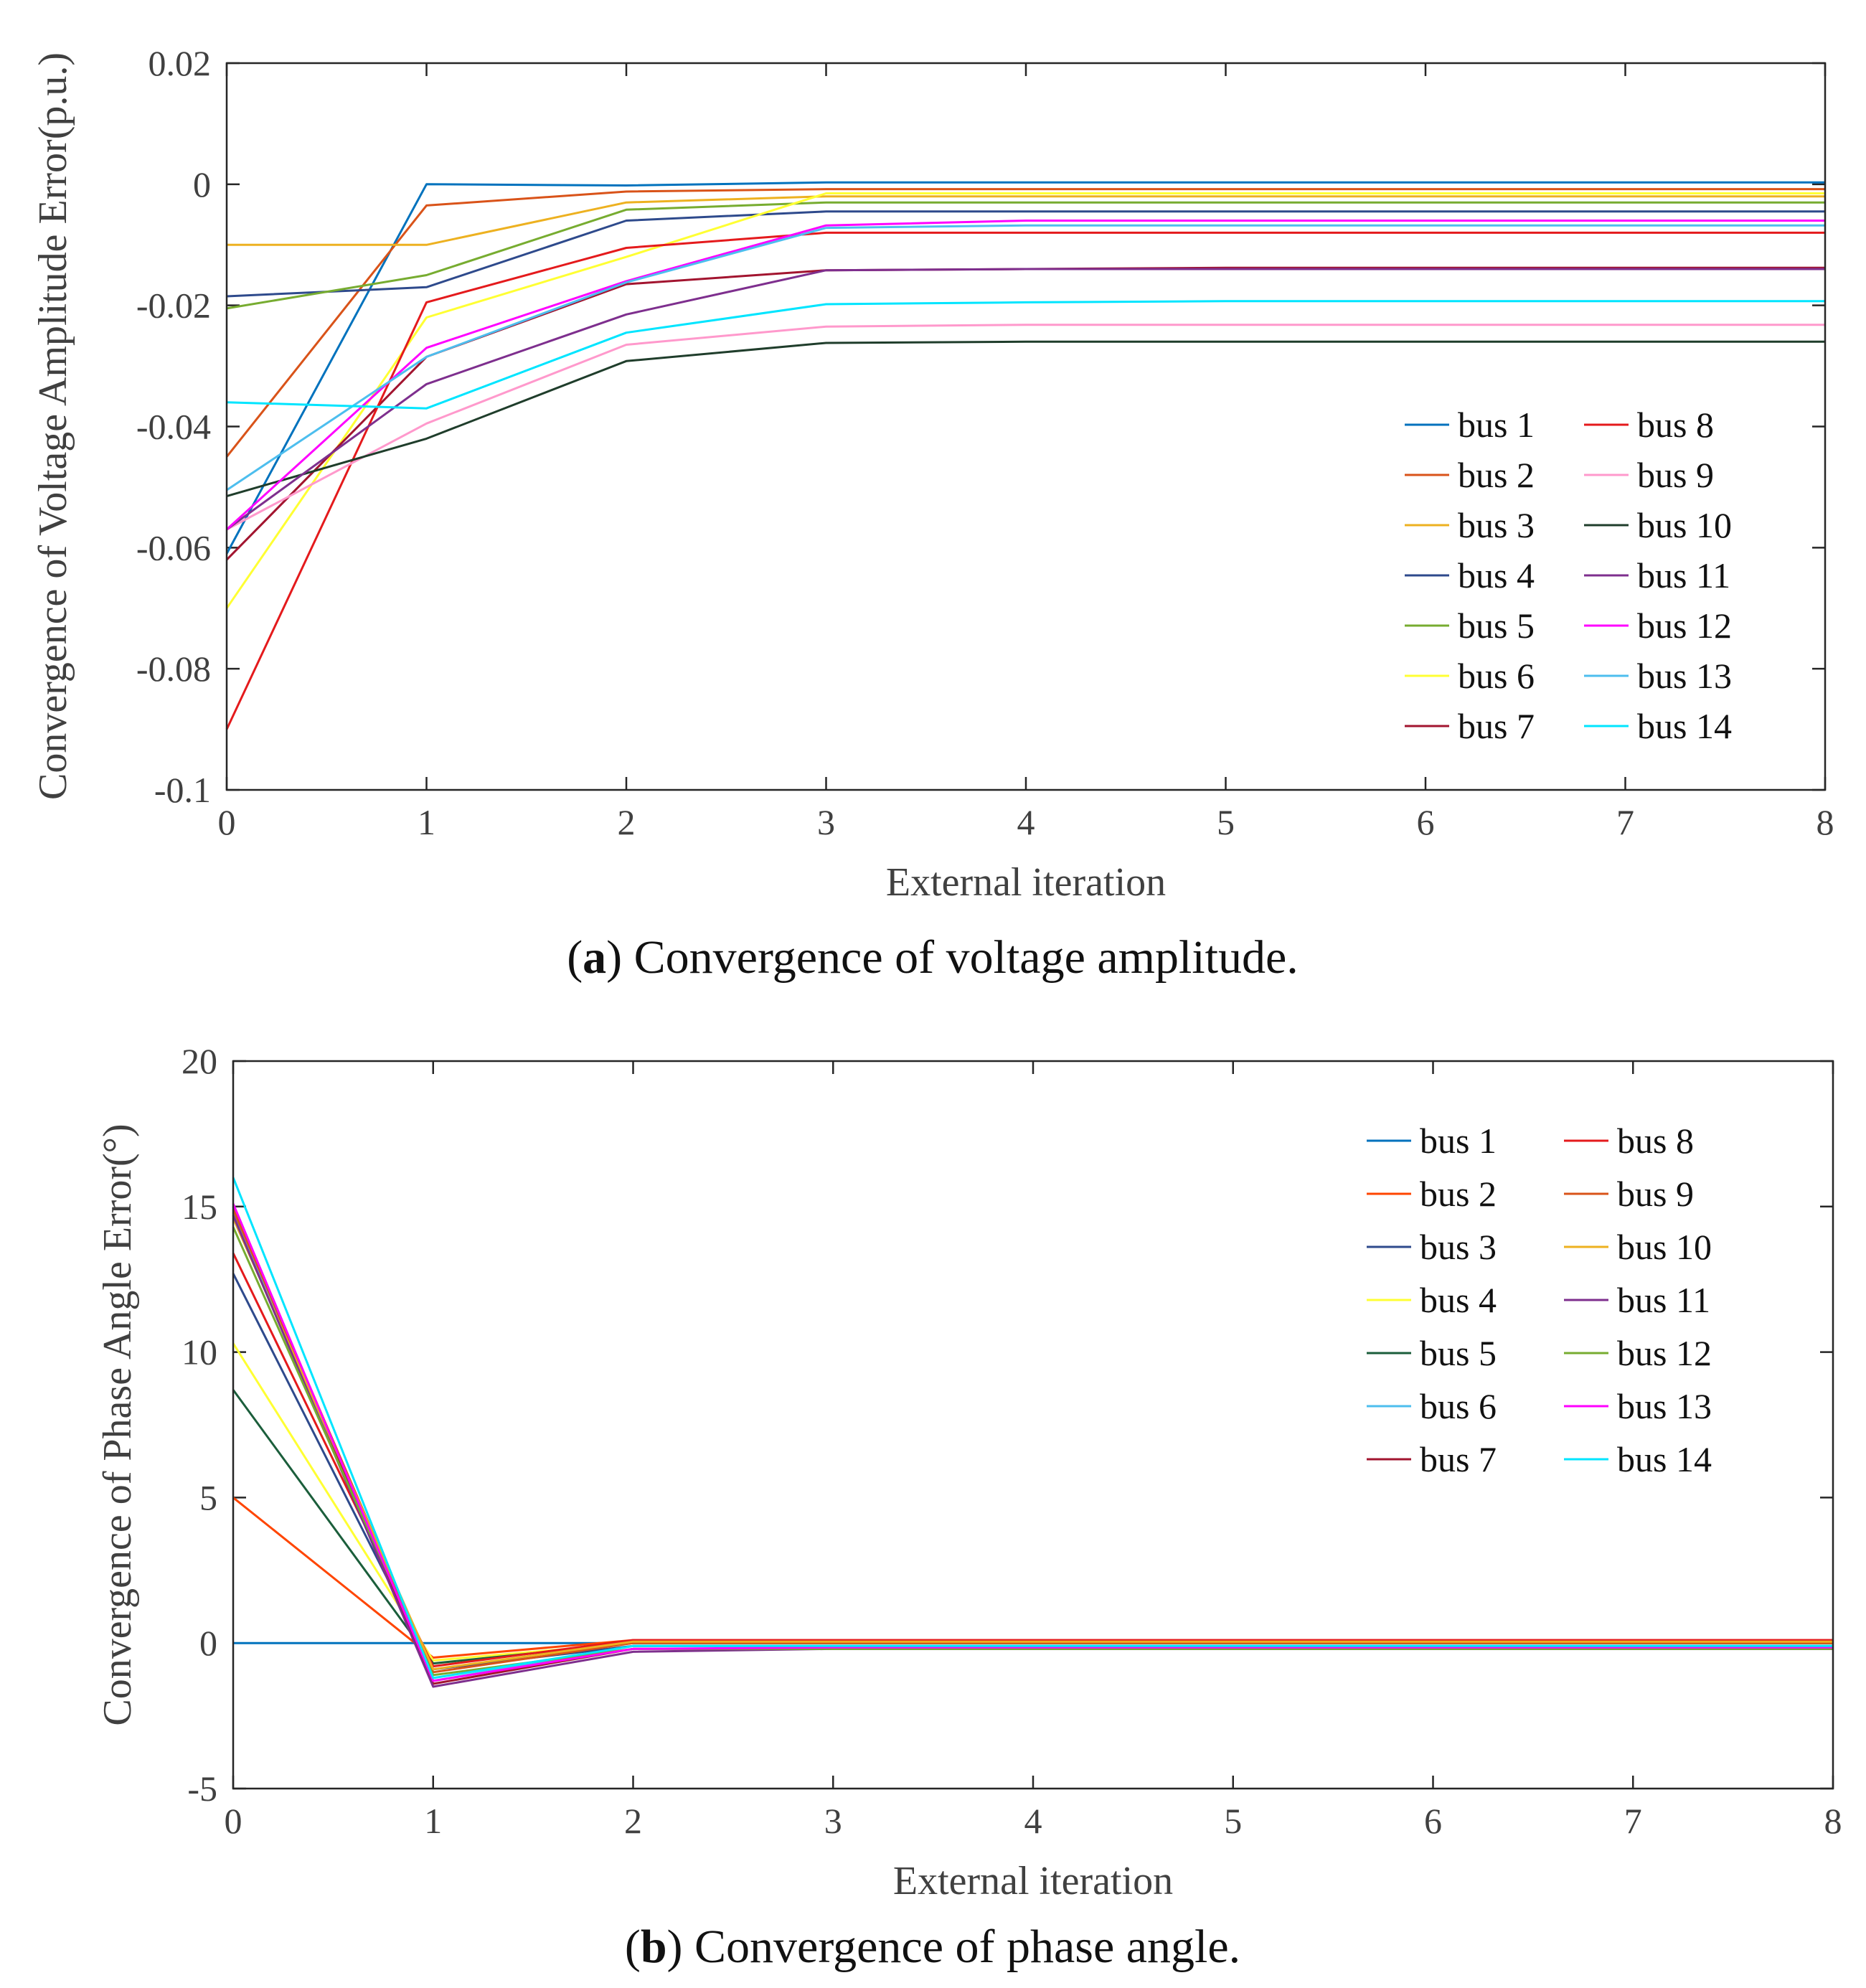 The image size is (1866, 1988). Describe the element at coordinates (180, 63) in the screenshot. I see `y-tick-label: 0.02` at that location.